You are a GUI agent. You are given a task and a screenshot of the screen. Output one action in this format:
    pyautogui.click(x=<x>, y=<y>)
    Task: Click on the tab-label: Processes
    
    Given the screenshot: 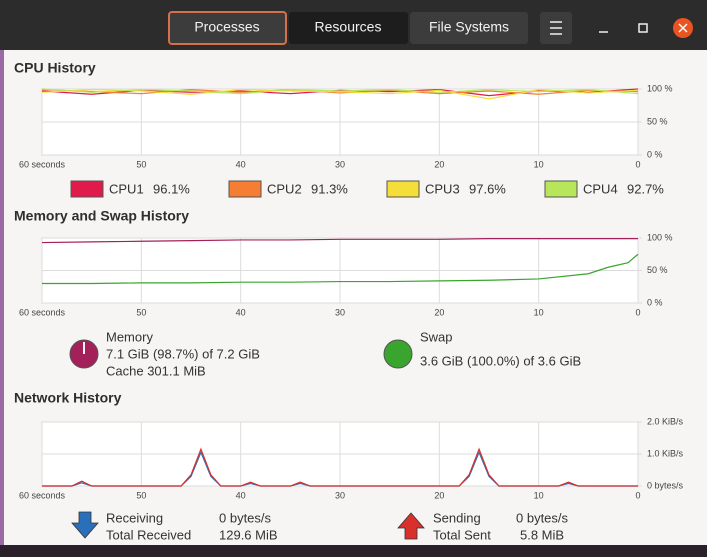 What is the action you would take?
    pyautogui.click(x=226, y=27)
    